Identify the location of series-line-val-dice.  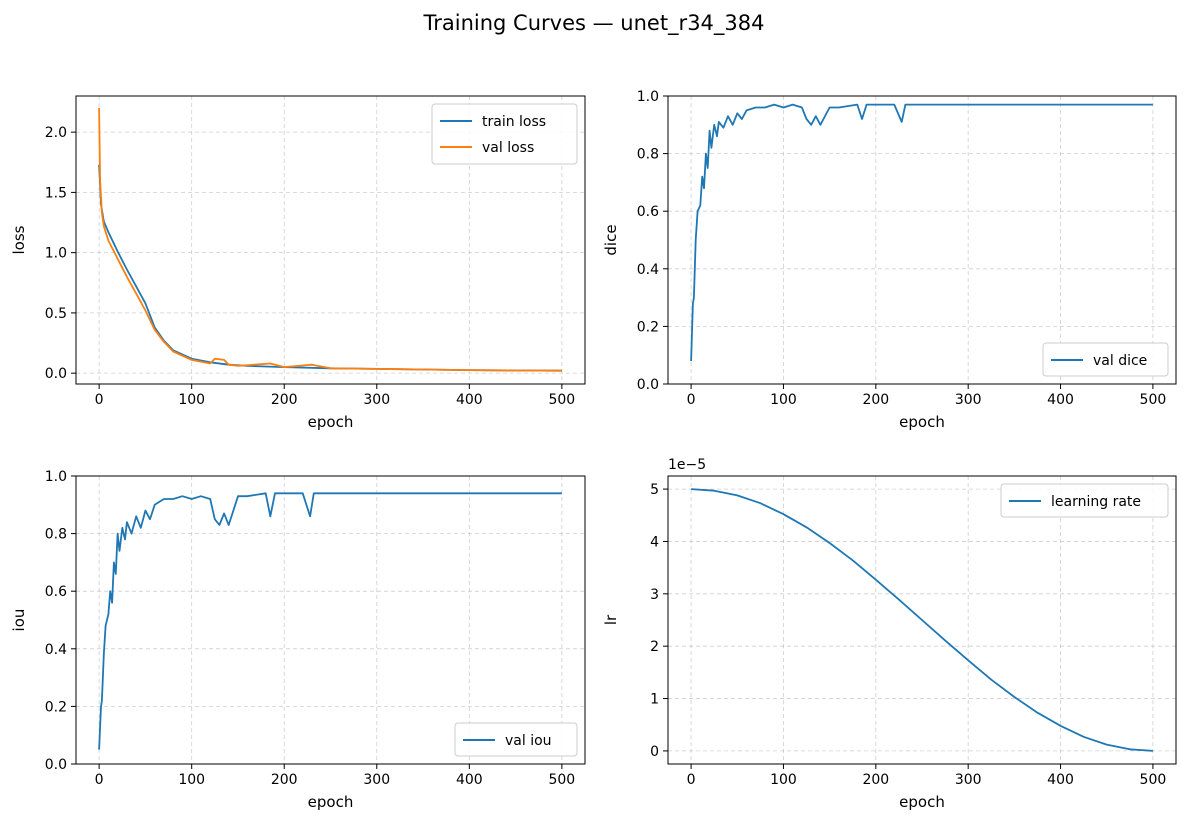
(921, 232).